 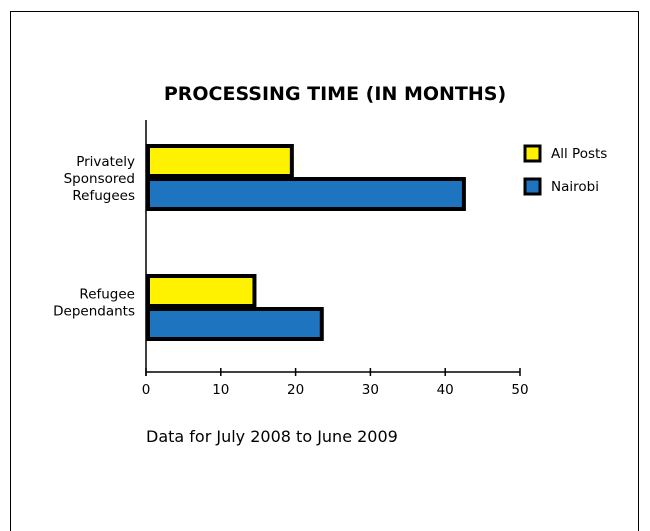 I want to click on legend-label: Nairobi, so click(x=575, y=187).